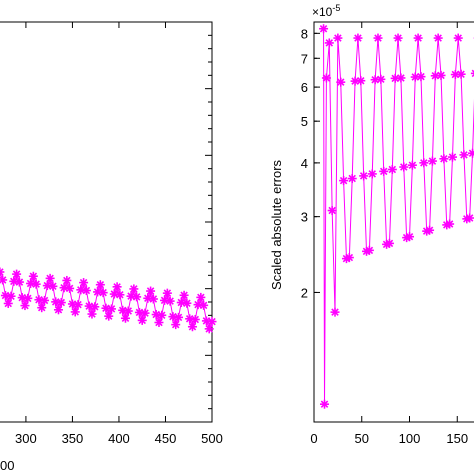 Image resolution: width=474 pixels, height=474 pixels. What do you see at coordinates (336, 8) in the screenshot?
I see `right-y-multiplier-exponent: -5` at bounding box center [336, 8].